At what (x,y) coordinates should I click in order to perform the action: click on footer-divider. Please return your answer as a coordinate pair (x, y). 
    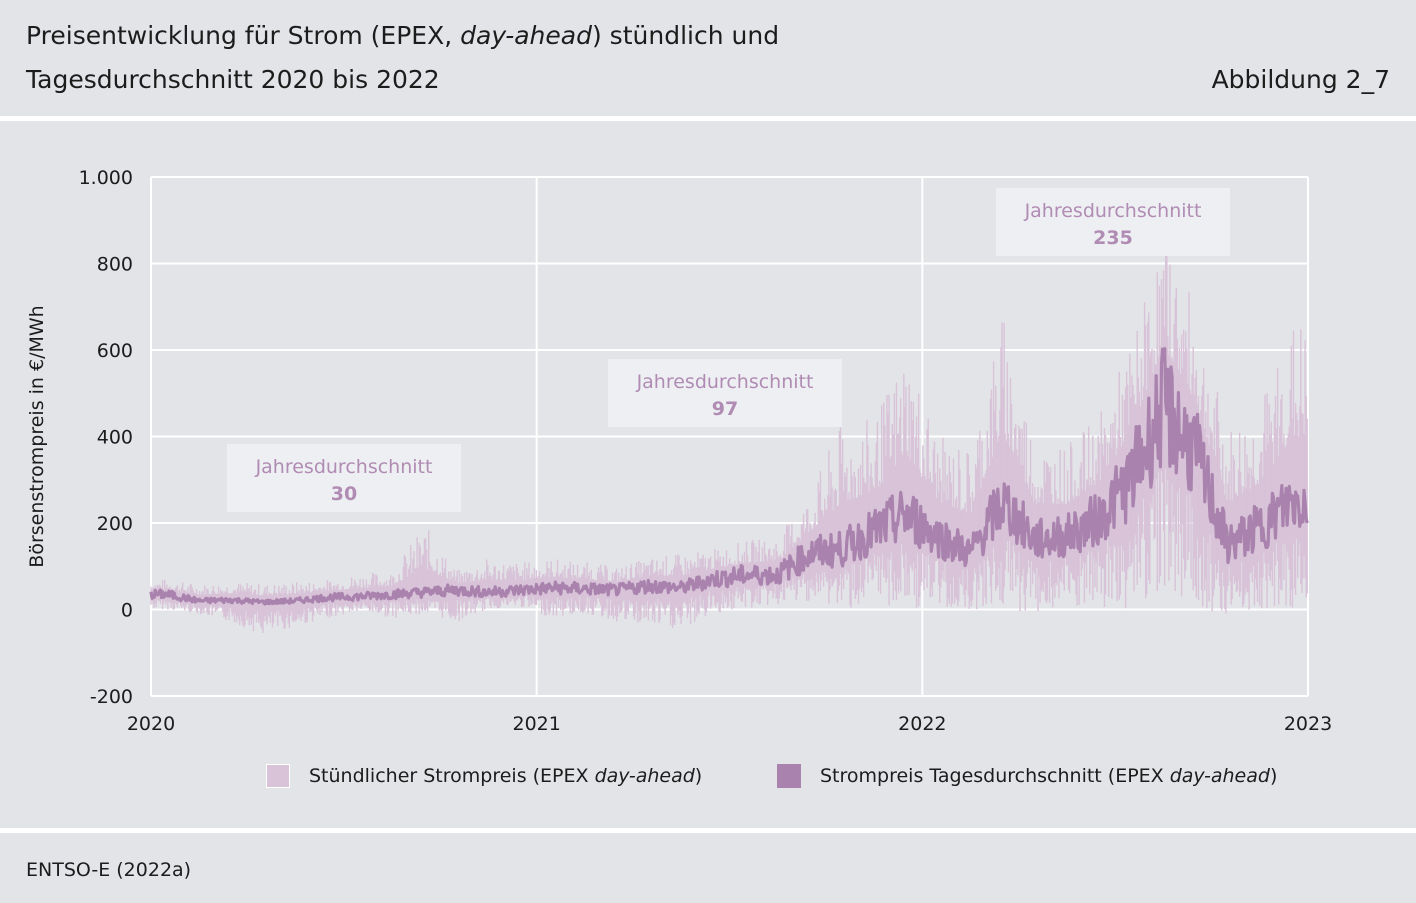
    Looking at the image, I should click on (708, 830).